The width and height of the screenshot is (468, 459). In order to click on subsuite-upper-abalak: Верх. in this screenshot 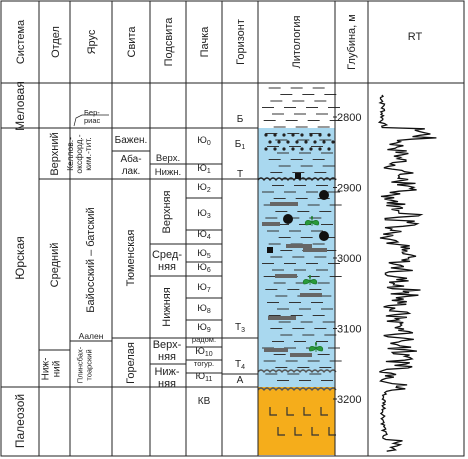, I will do `click(168, 158)`.